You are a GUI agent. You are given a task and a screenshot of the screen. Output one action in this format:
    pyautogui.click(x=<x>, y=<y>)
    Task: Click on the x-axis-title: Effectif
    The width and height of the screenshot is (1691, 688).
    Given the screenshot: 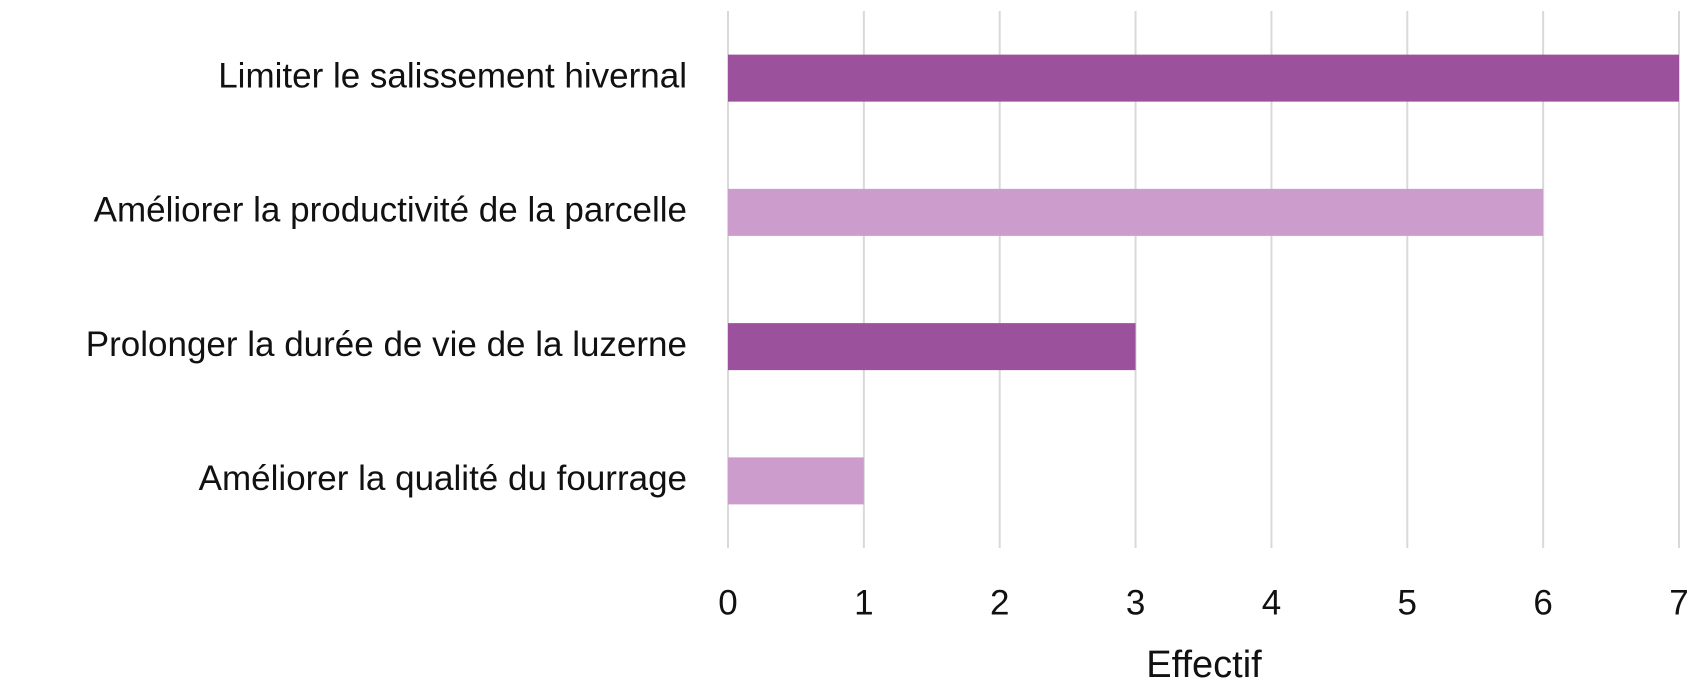 What is the action you would take?
    pyautogui.click(x=1204, y=665)
    